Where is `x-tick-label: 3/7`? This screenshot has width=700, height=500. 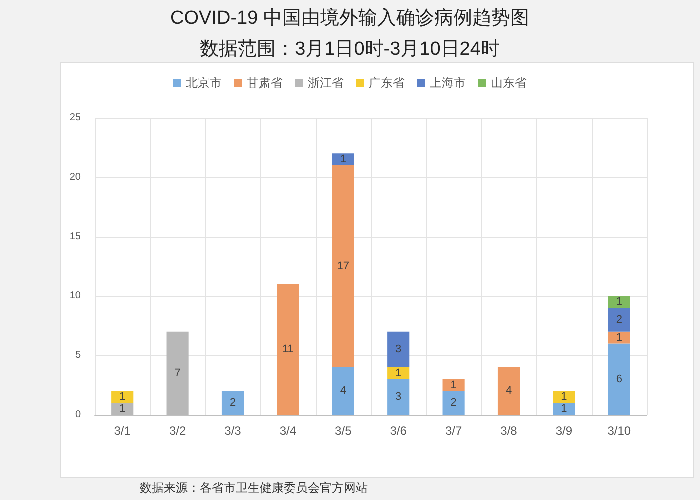
x-tick-label: 3/7 is located at coordinates (453, 431).